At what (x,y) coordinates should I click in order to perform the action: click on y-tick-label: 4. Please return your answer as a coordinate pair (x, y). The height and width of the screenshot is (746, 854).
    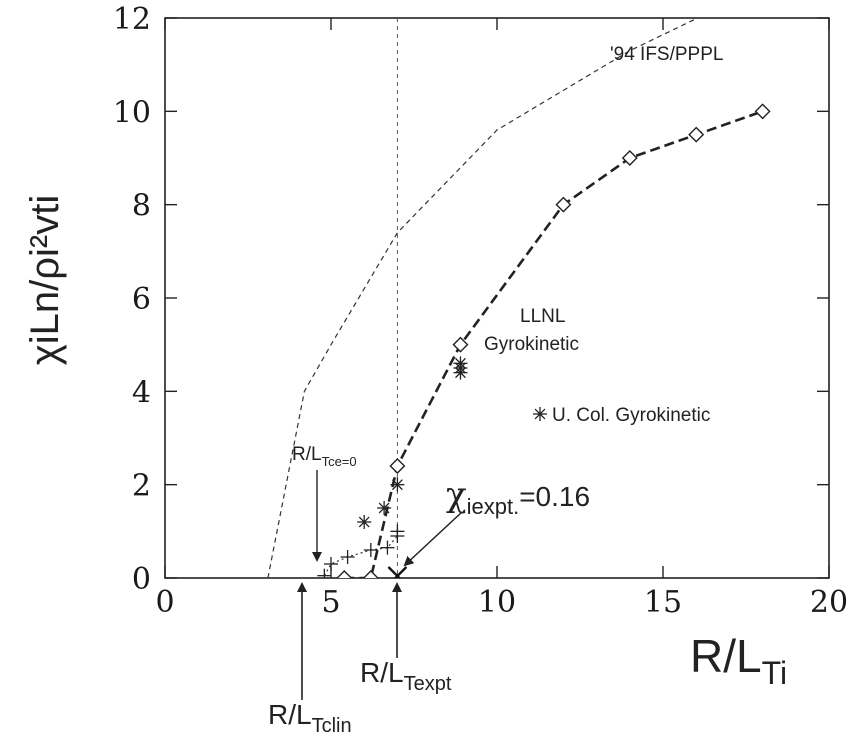
    Looking at the image, I should click on (141, 392).